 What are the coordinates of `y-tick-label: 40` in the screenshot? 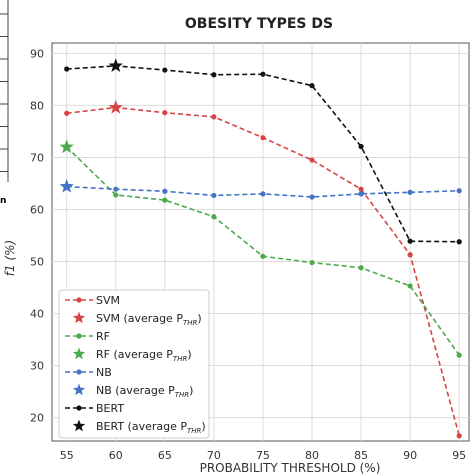 It's located at (37, 314).